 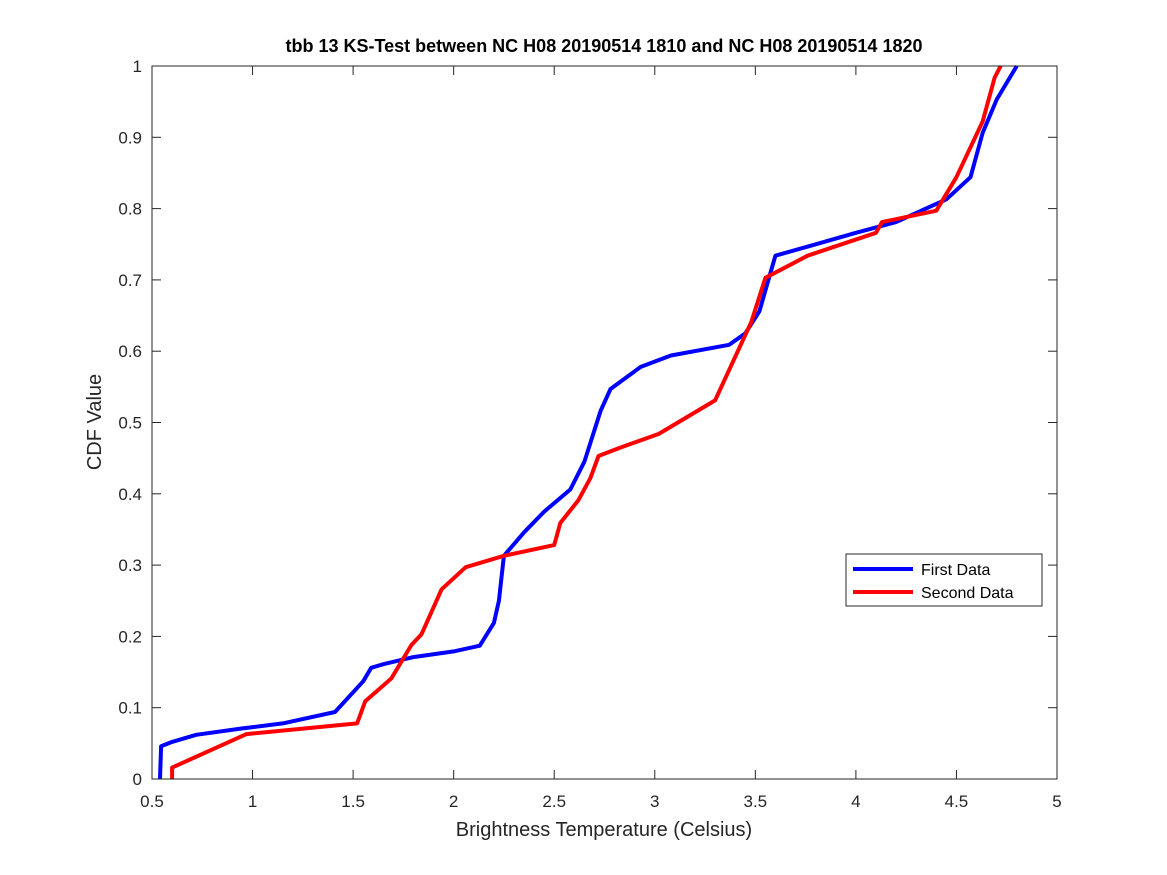 What do you see at coordinates (130, 137) in the screenshot?
I see `y-tick-label: 0.9` at bounding box center [130, 137].